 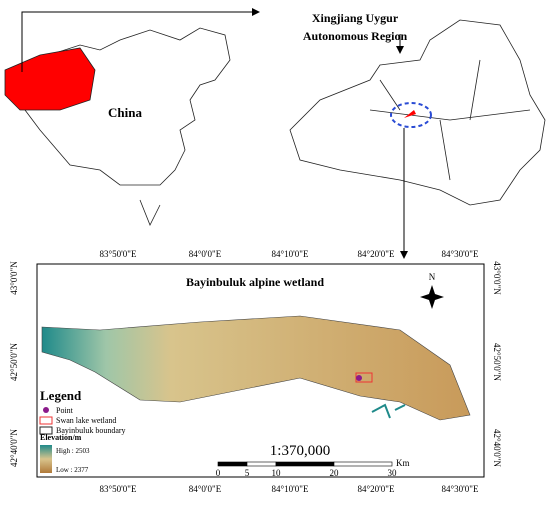 I want to click on china-label: China, so click(x=125, y=112).